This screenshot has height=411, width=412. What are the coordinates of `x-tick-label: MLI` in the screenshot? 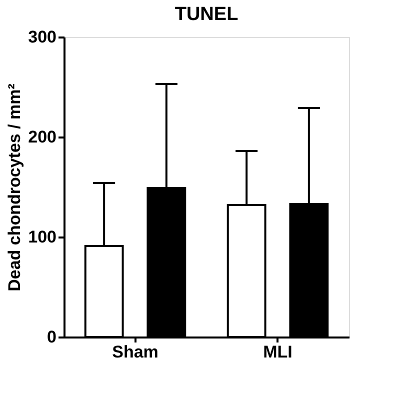 It's located at (277, 352).